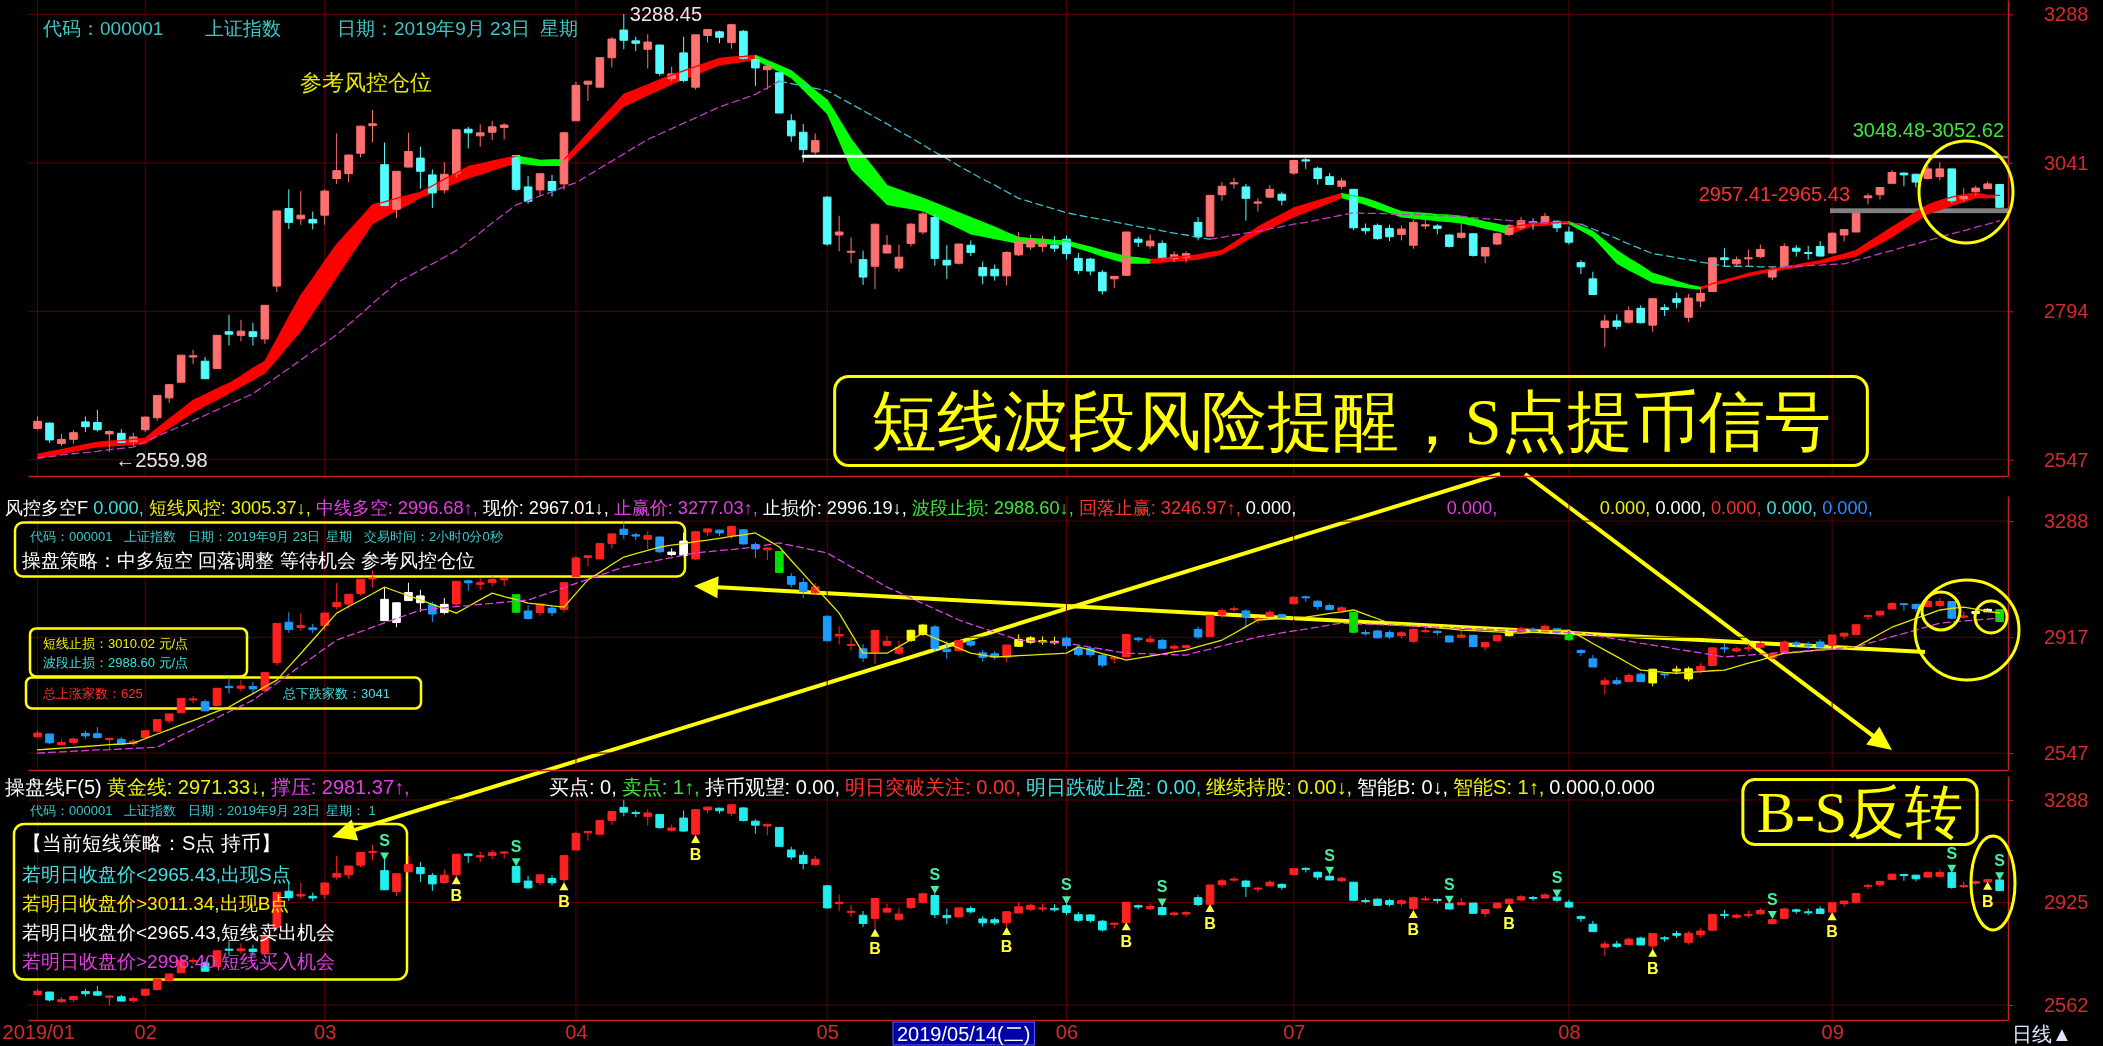  I want to click on annotation: 黄金线: 2971.33↓,, so click(186, 787).